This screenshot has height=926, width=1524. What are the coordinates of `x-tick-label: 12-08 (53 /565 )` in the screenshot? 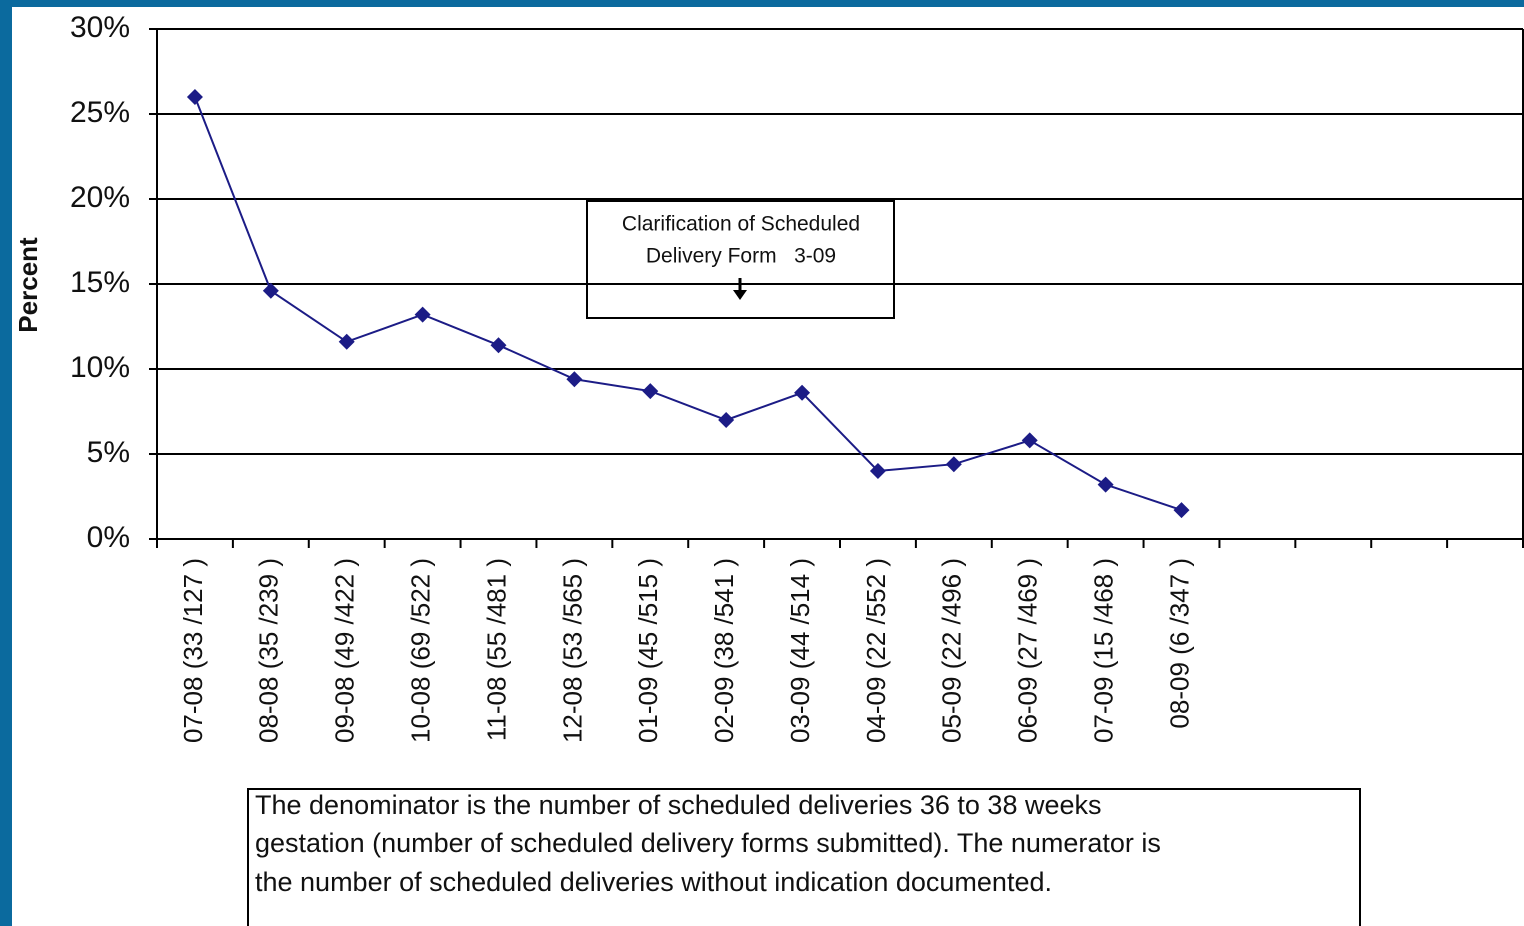 It's located at (572, 650).